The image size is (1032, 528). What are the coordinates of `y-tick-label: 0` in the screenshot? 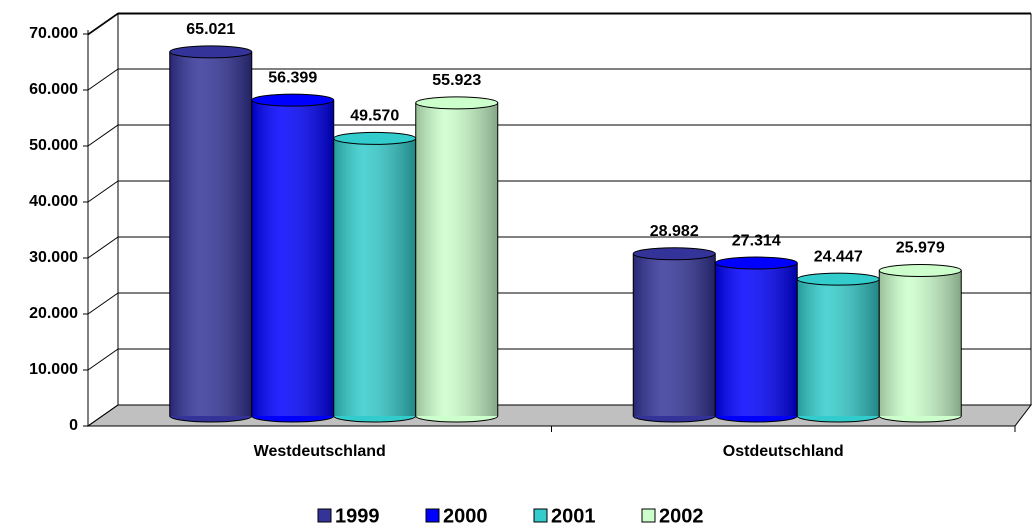 It's located at (73, 425).